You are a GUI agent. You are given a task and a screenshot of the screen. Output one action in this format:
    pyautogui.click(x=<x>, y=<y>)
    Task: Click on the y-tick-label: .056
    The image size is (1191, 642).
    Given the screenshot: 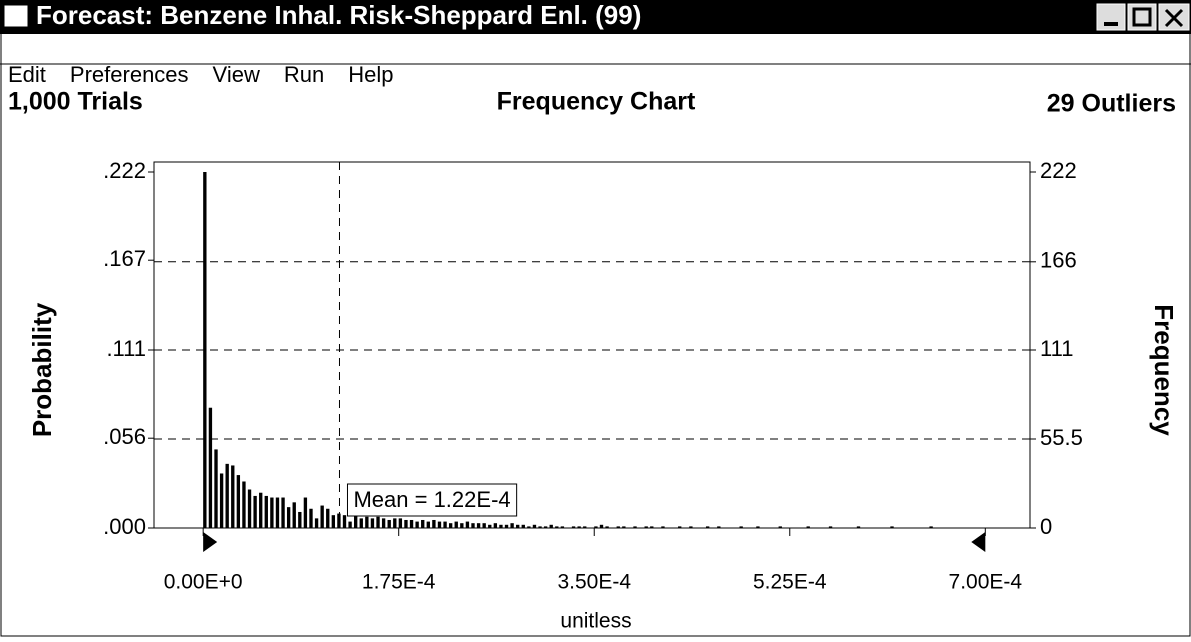 What is the action you would take?
    pyautogui.click(x=124, y=436)
    